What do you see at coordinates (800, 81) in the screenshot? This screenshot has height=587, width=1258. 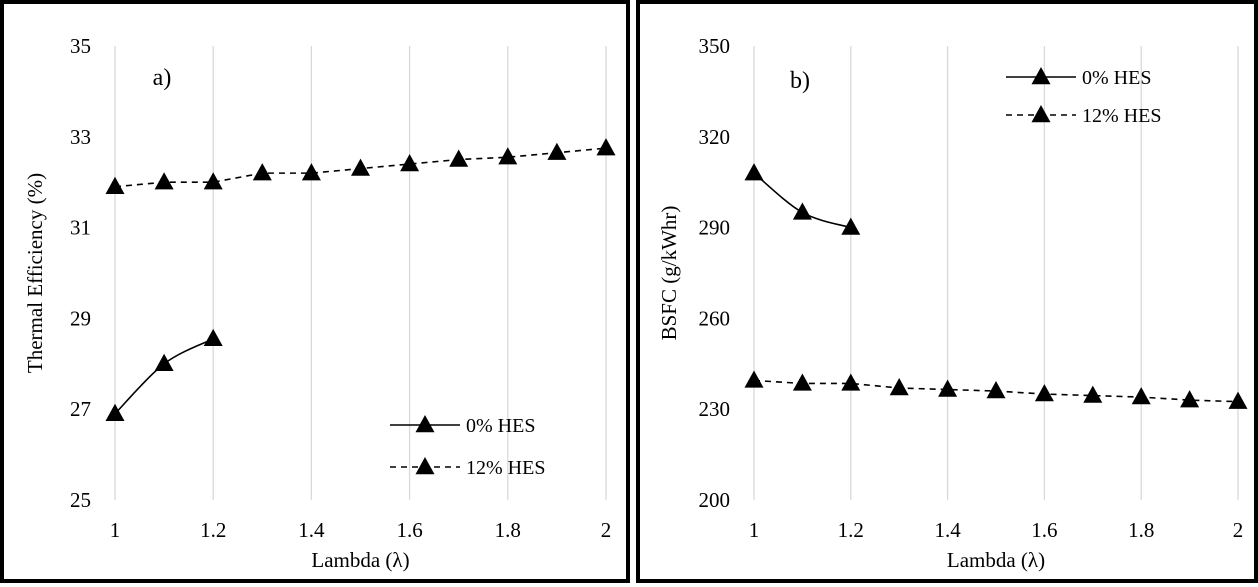 I see `panel-label: b)` at bounding box center [800, 81].